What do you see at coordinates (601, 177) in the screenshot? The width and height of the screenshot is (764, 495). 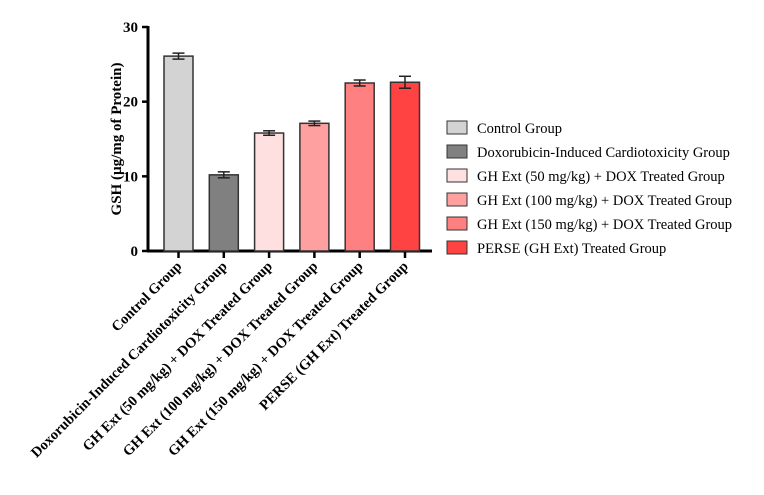 I see `legend-label: GH Ext (50 mg/kg) + DOX Treated Group` at bounding box center [601, 177].